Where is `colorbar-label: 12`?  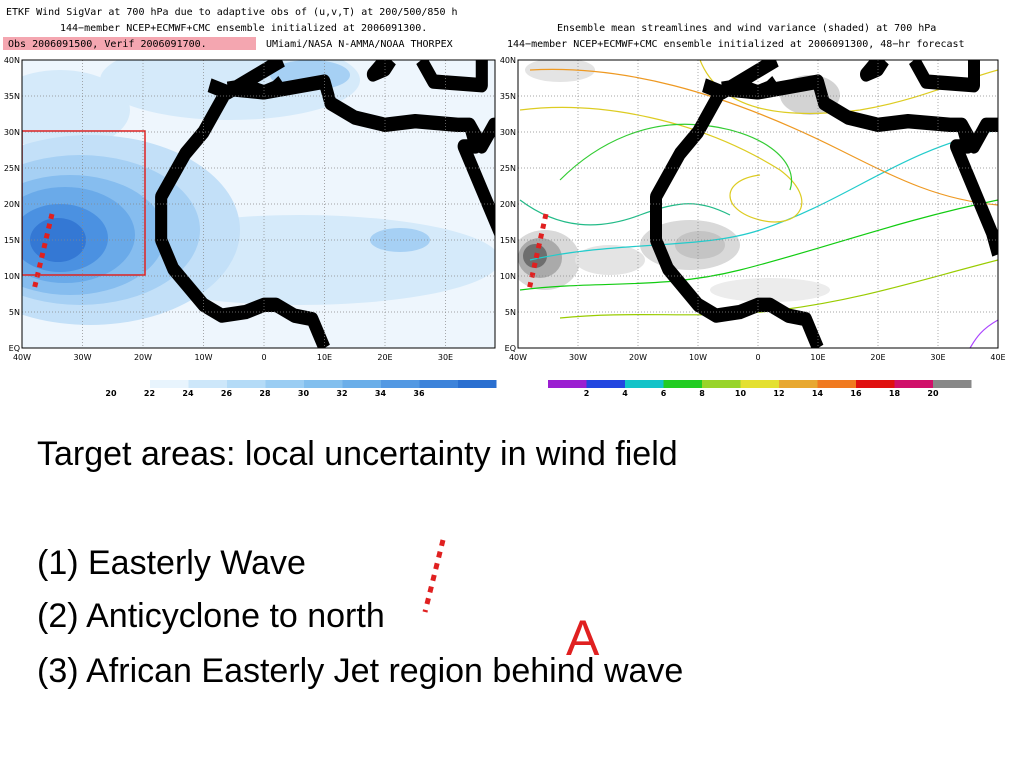
colorbar-label: 12 is located at coordinates (778, 393).